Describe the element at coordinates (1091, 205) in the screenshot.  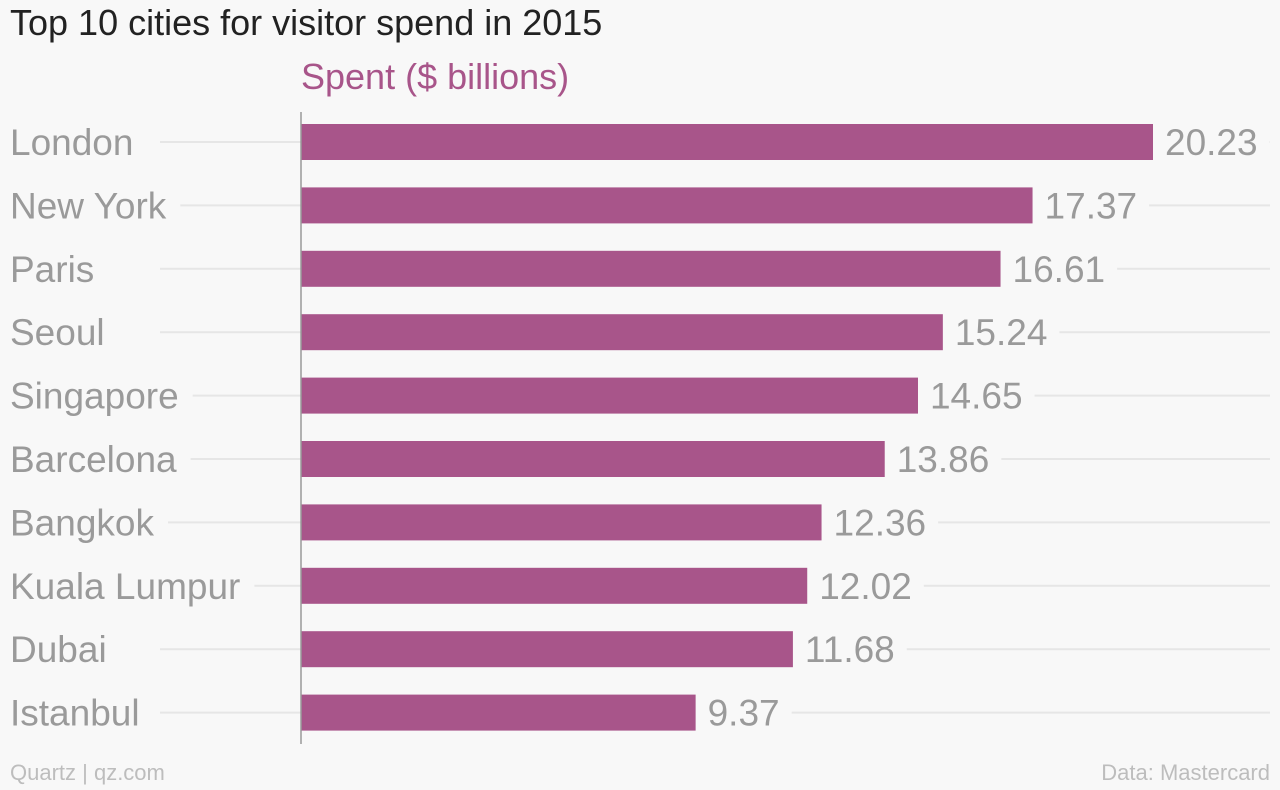
I see `value-label: 17.37` at that location.